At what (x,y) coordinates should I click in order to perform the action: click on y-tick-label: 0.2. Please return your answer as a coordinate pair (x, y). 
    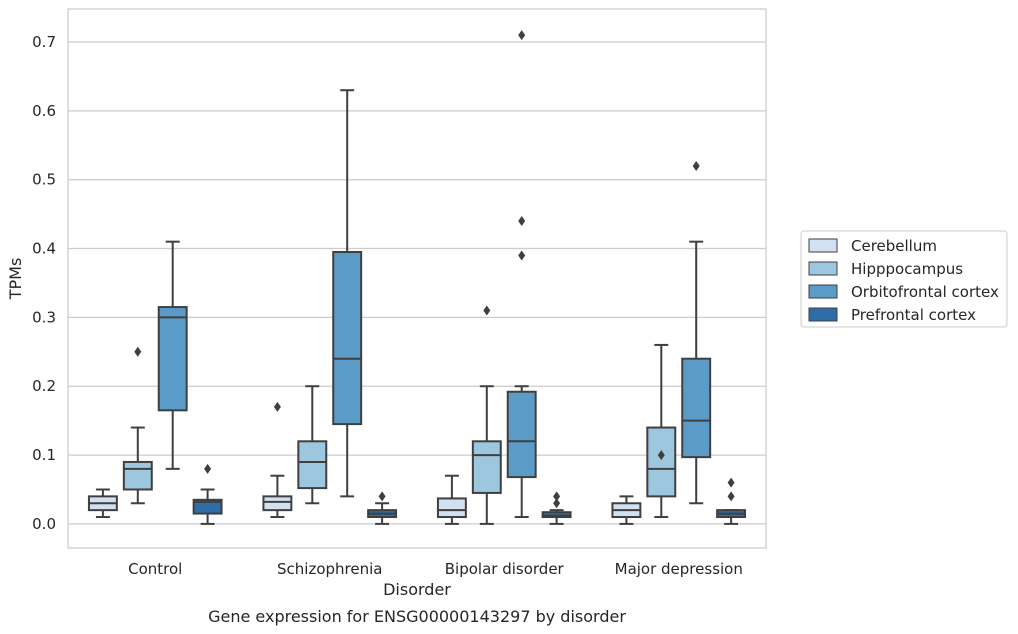
    Looking at the image, I should click on (44, 386).